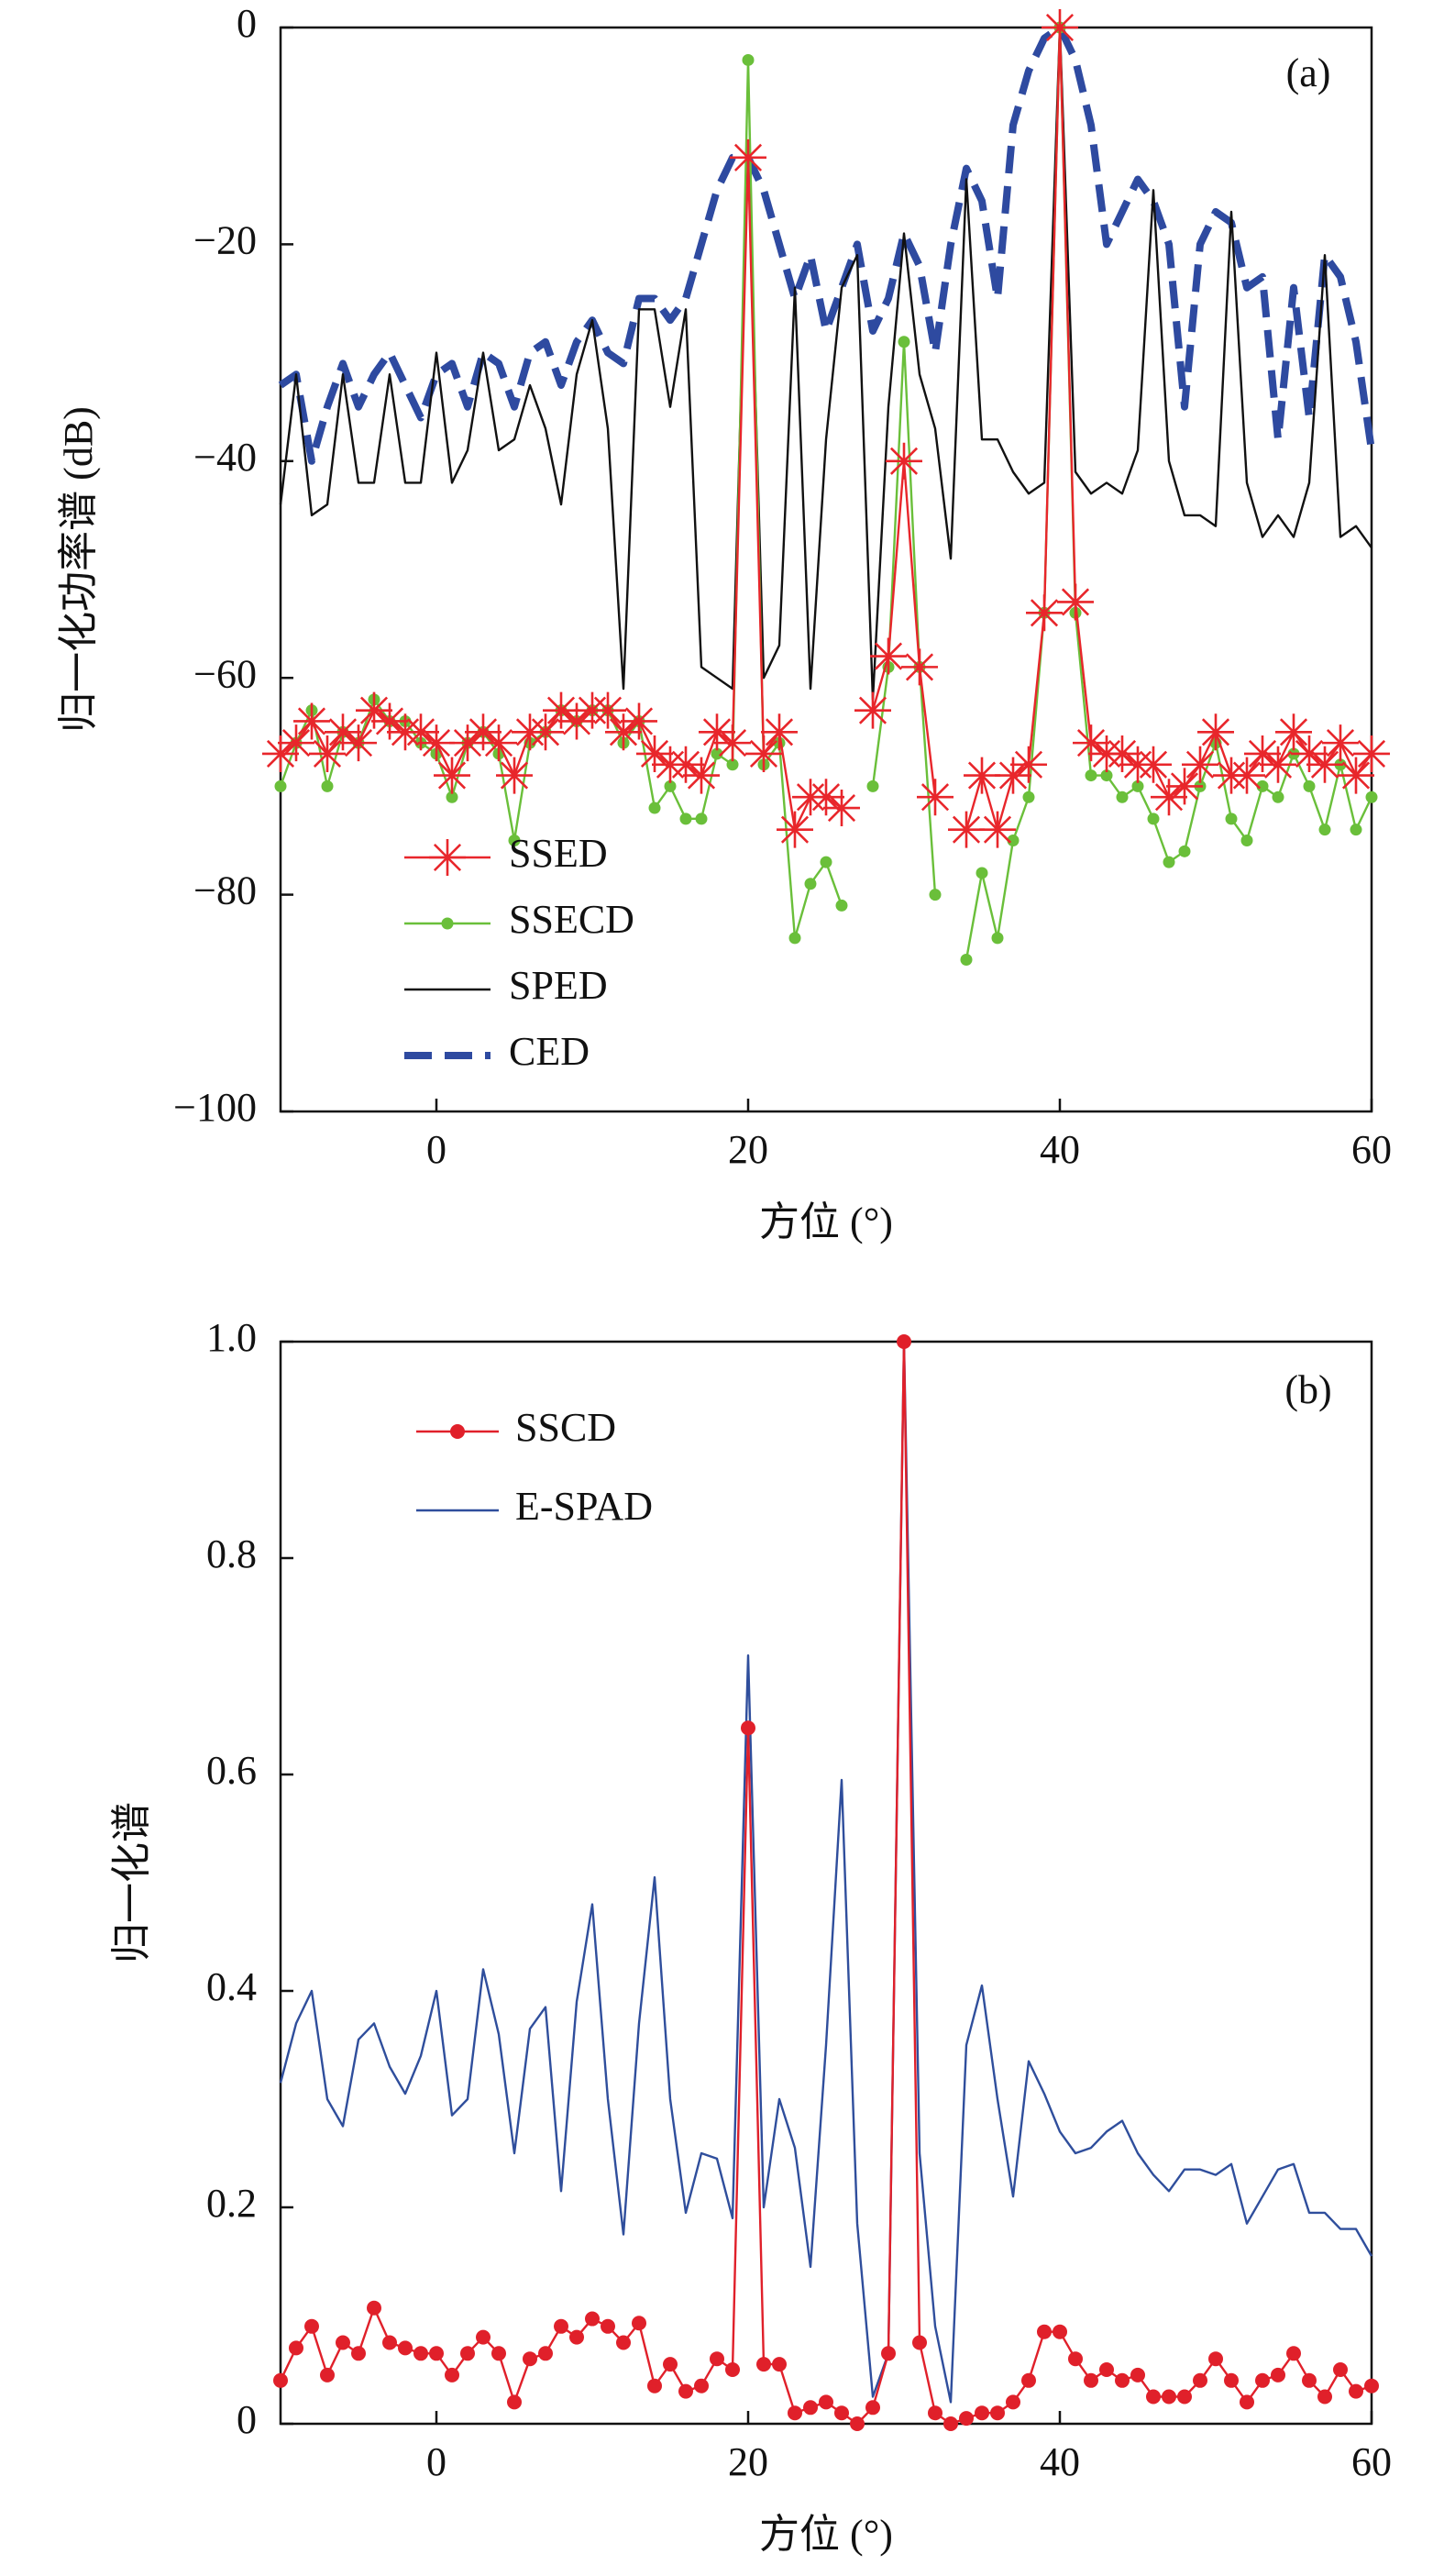 The height and width of the screenshot is (2576, 1444). Describe the element at coordinates (232, 1553) in the screenshot. I see `y-tick-label: 0.8` at that location.